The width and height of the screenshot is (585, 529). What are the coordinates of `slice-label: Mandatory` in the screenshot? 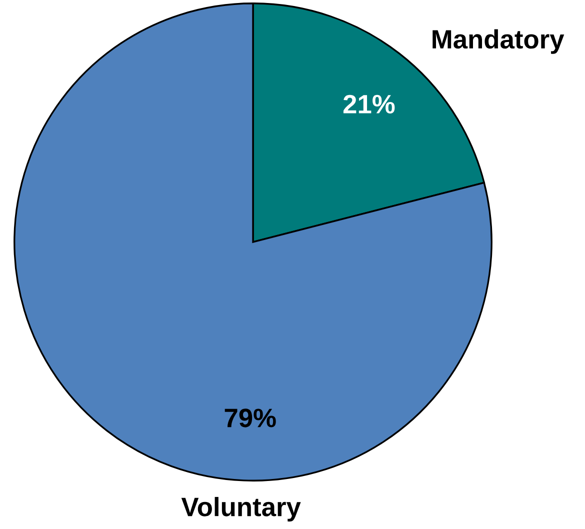 It's located at (498, 41).